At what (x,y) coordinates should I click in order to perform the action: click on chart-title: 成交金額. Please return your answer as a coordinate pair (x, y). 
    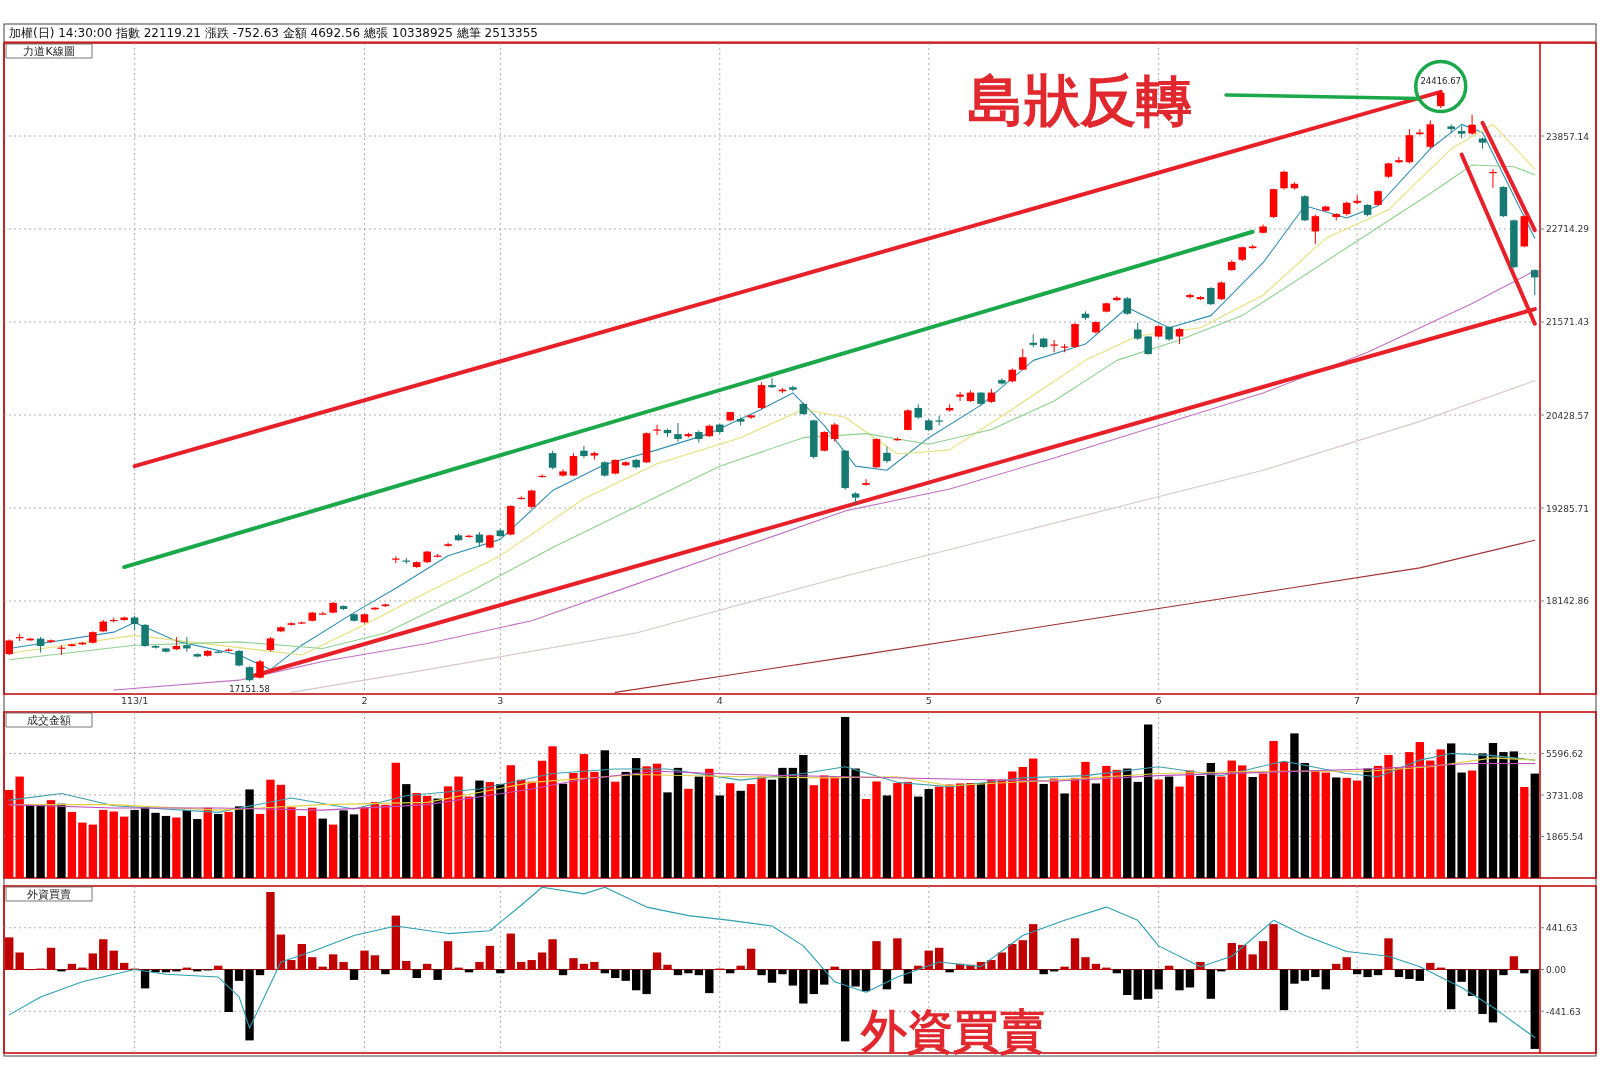
    Looking at the image, I should click on (49, 720).